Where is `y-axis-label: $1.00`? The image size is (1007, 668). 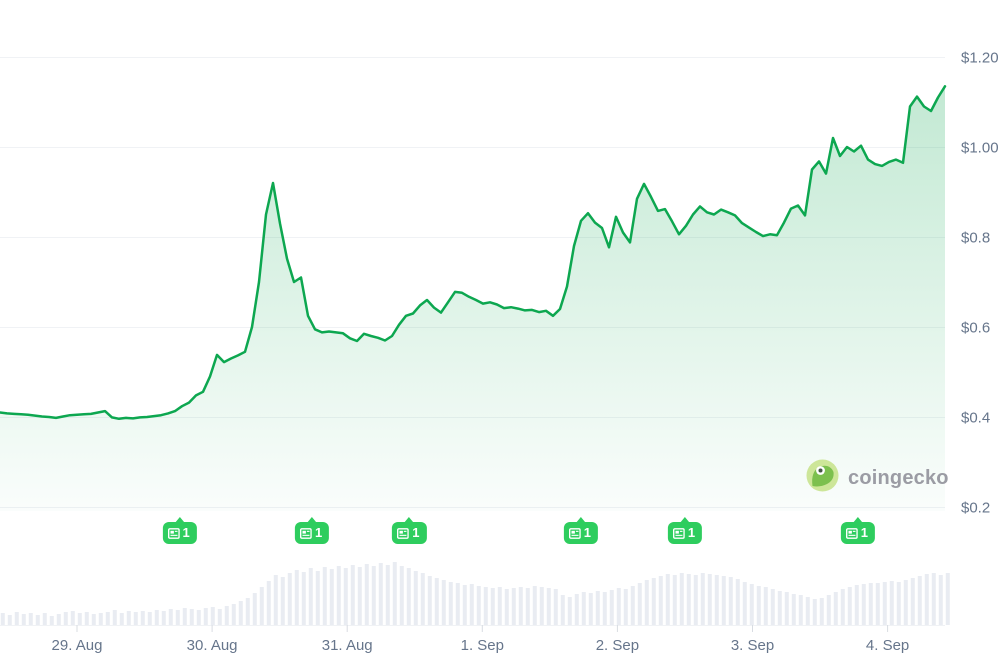
y-axis-label: $1.00 is located at coordinates (980, 148).